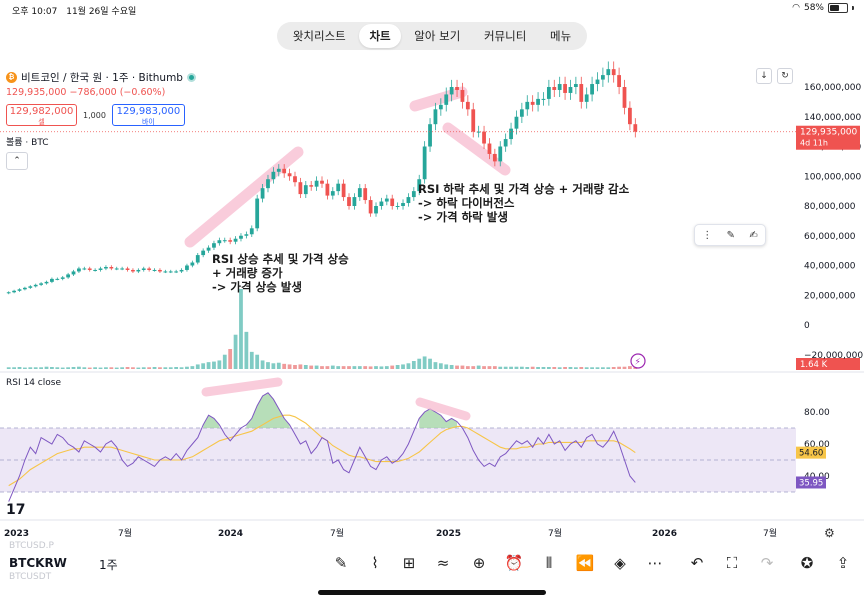  I want to click on idea-icon: ✪, so click(807, 563).